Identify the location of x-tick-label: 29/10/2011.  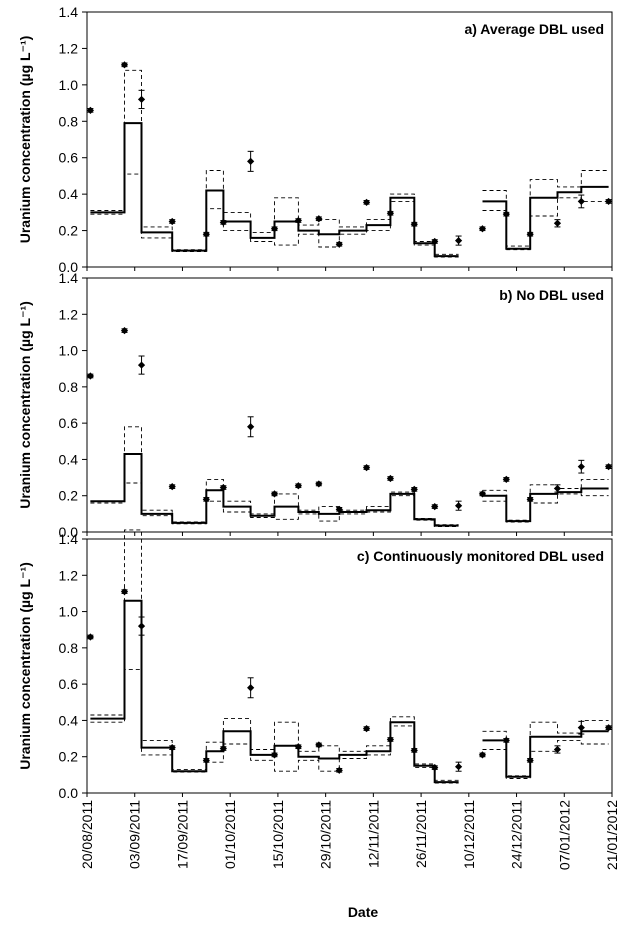
(326, 834).